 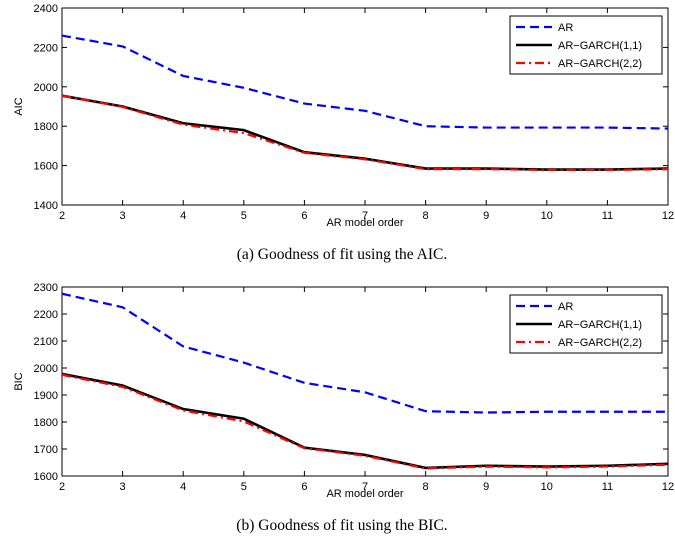 I want to click on caption-bic: (b) Goodness of fit using the BIC., so click(x=341, y=525).